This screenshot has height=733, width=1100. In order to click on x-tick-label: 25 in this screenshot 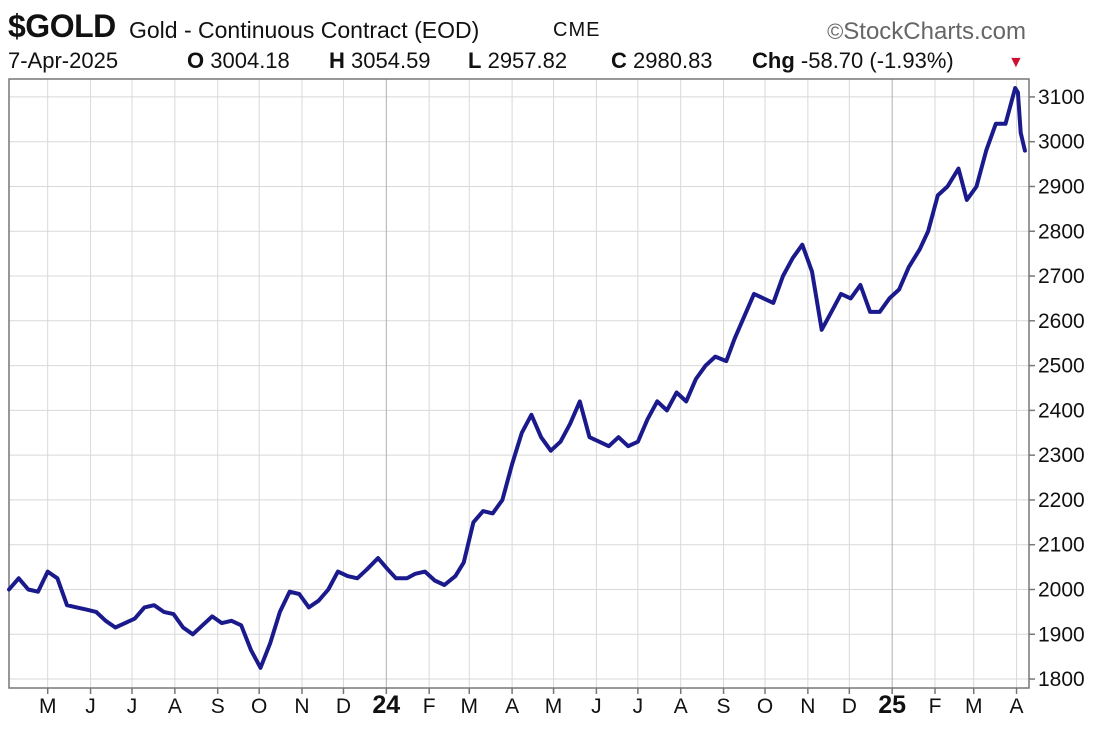, I will do `click(892, 705)`.